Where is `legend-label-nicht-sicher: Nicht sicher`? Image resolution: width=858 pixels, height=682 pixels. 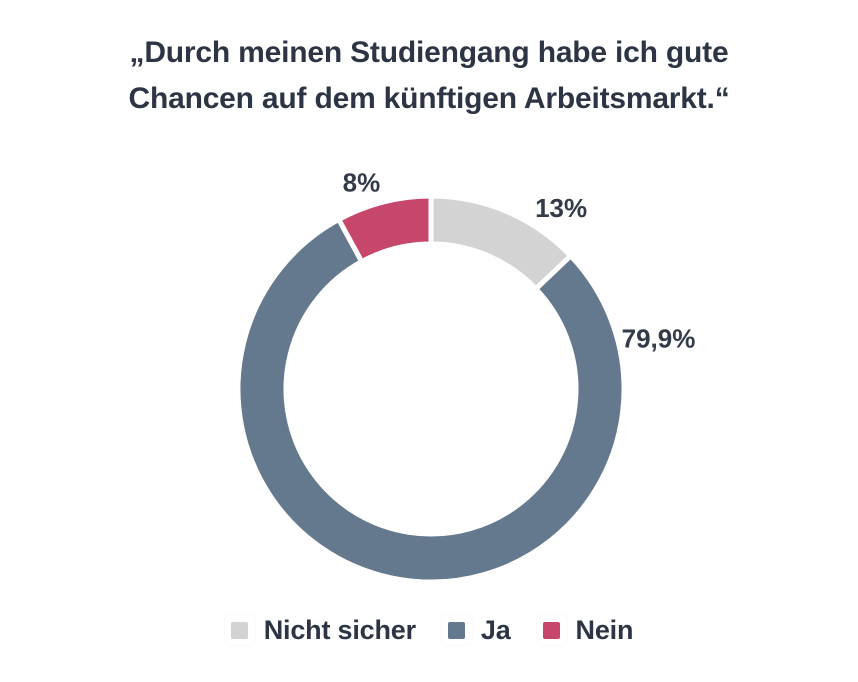 legend-label-nicht-sicher: Nicht sicher is located at coordinates (339, 629).